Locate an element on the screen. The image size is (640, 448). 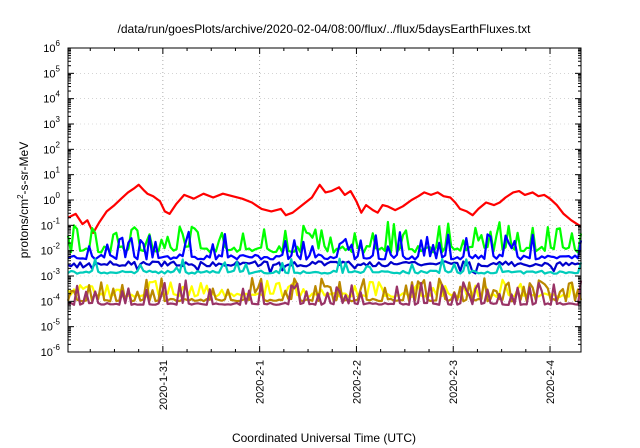
x-axis-label: Coordinated Universal Time (UTC) is located at coordinates (324, 438).